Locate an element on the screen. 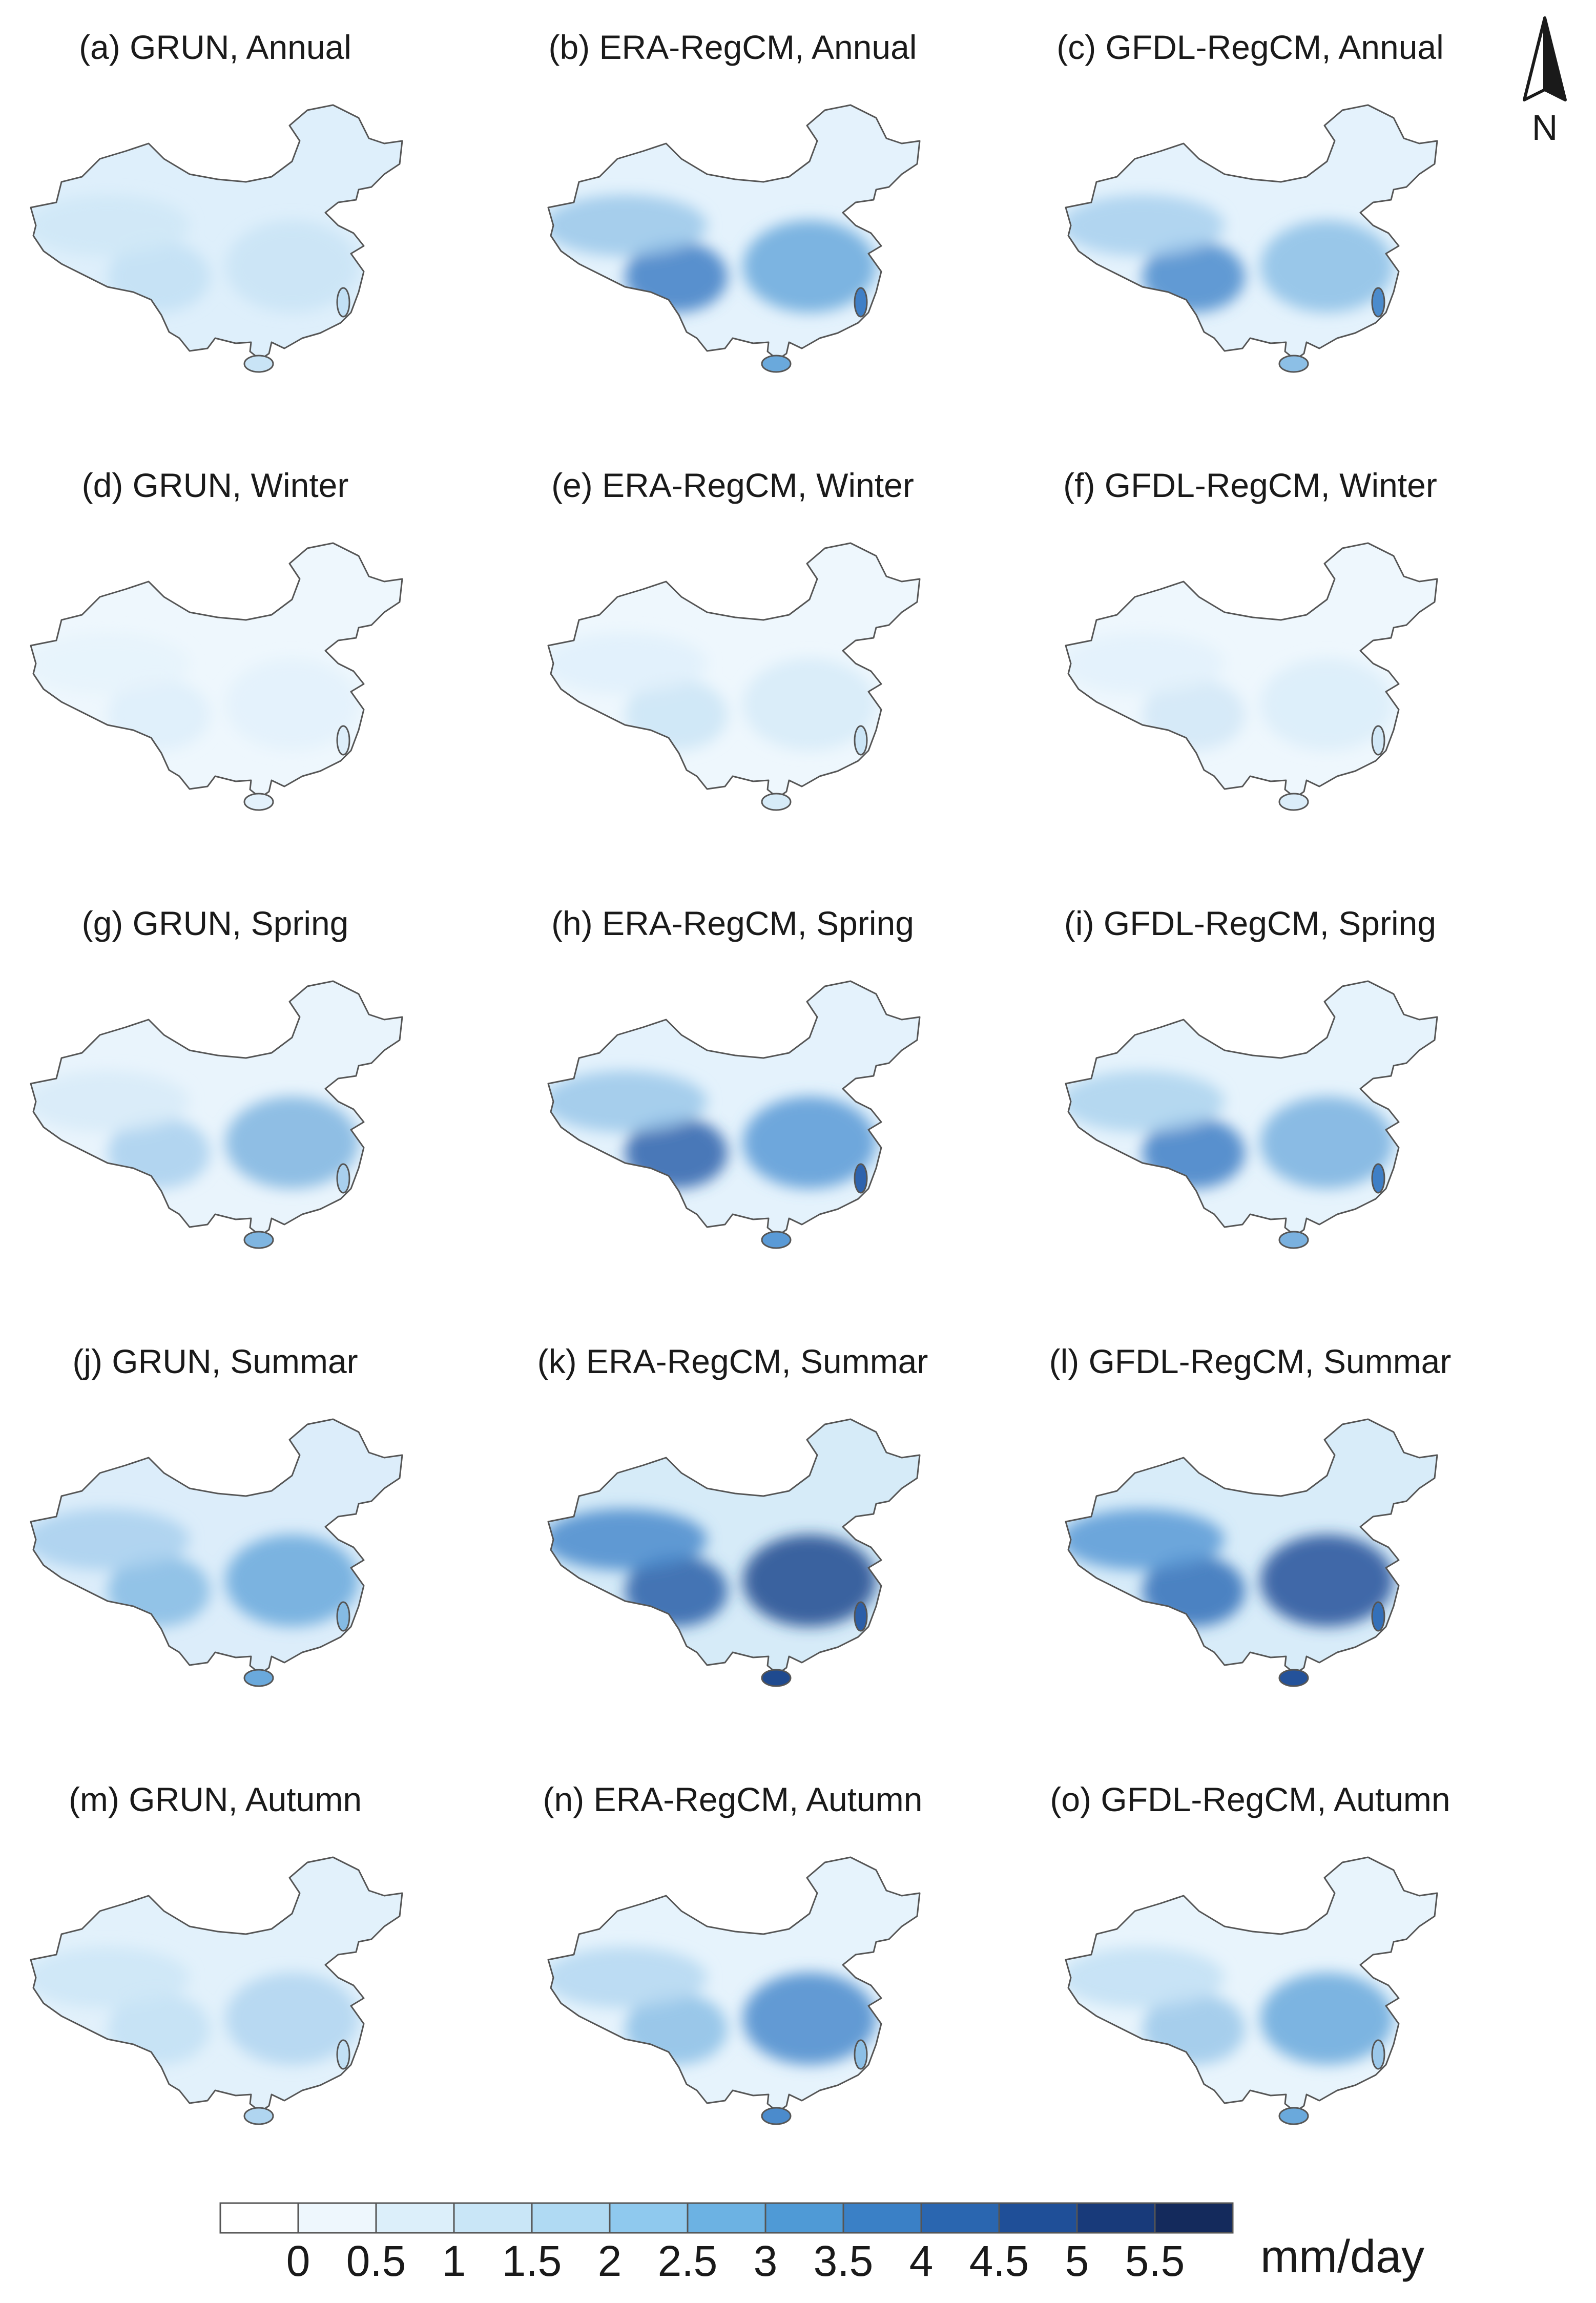 Image resolution: width=1596 pixels, height=2303 pixels. panel-title: (c) GFDL-RegCM, Annual is located at coordinates (1250, 47).